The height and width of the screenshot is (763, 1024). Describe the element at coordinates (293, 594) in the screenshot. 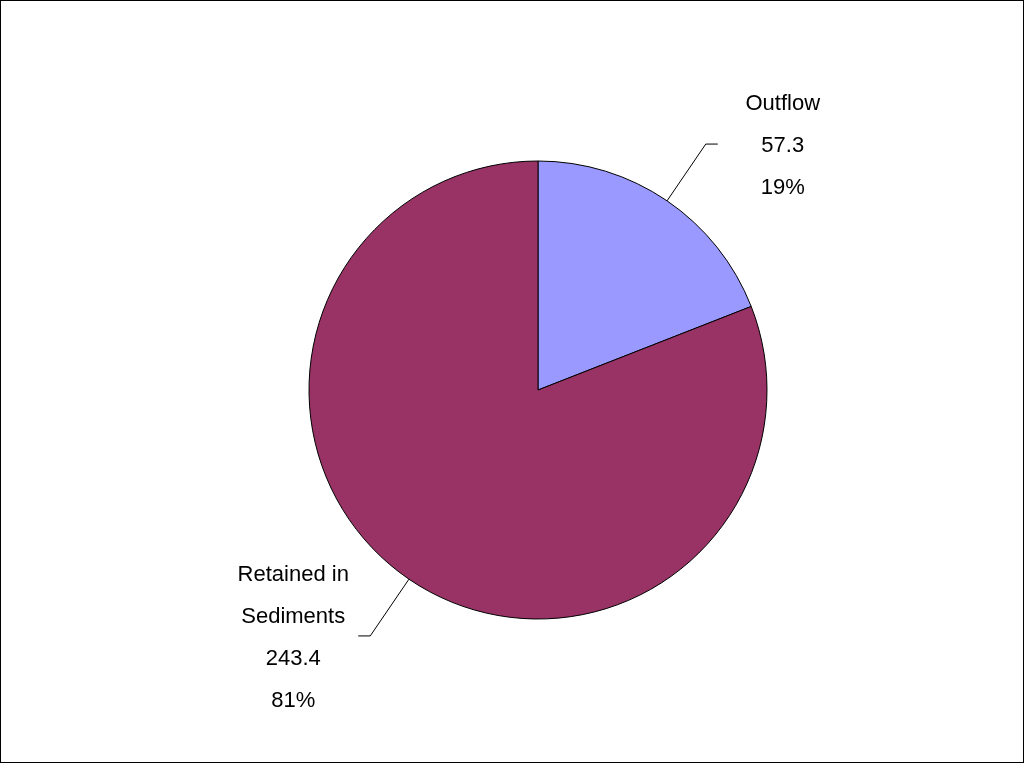

I see `slice-label: Retained in Sediments` at that location.